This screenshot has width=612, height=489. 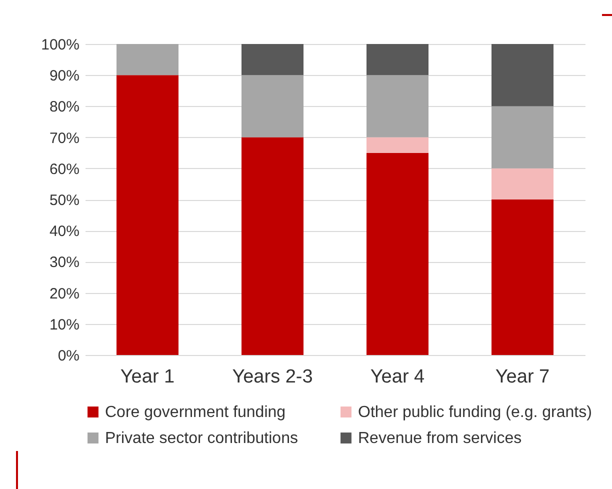 I want to click on x-tick-label: Year 7, so click(x=522, y=377).